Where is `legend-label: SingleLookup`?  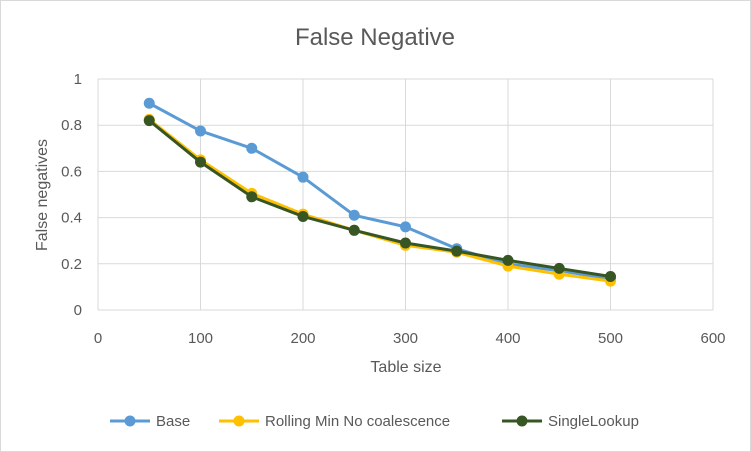 legend-label: SingleLookup is located at coordinates (593, 421).